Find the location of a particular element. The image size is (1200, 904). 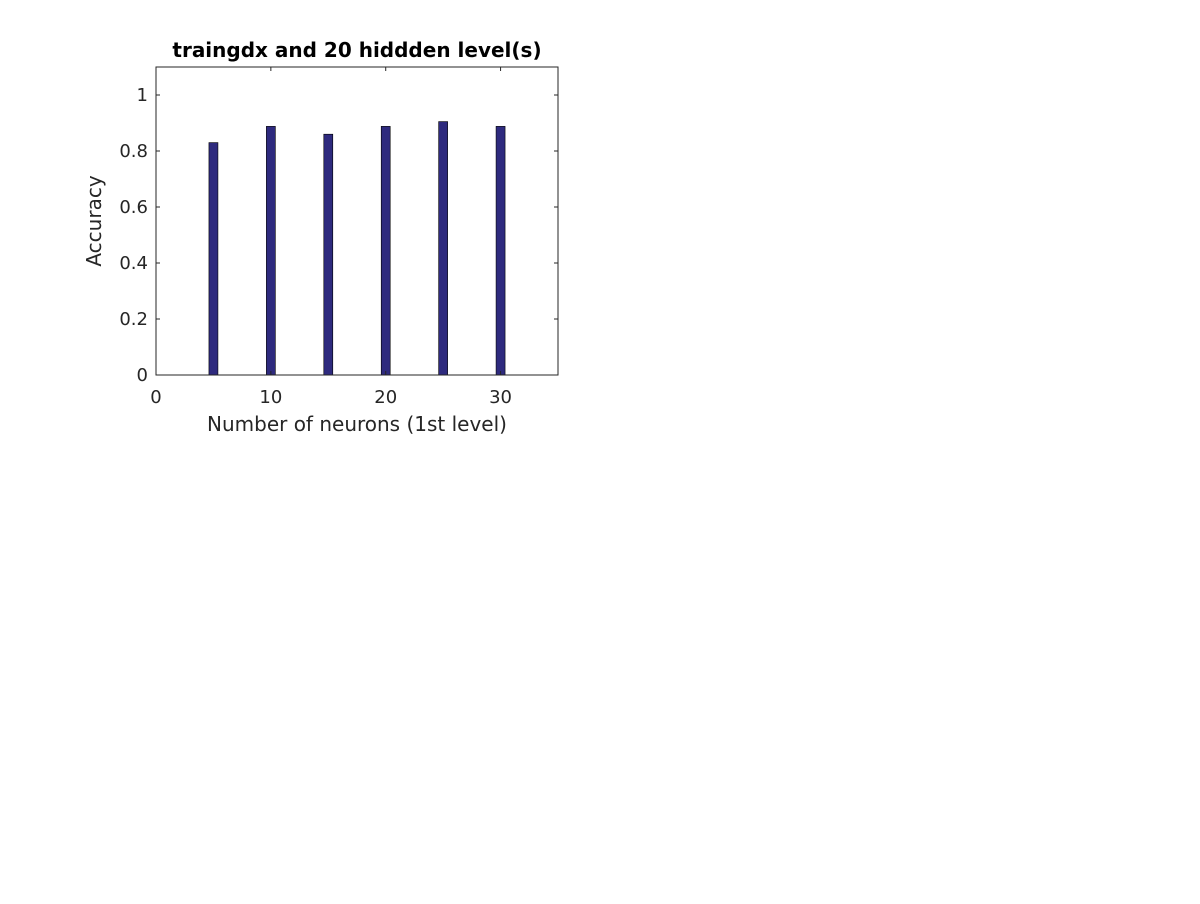

y-axis-label: Accuracy is located at coordinates (94, 220).